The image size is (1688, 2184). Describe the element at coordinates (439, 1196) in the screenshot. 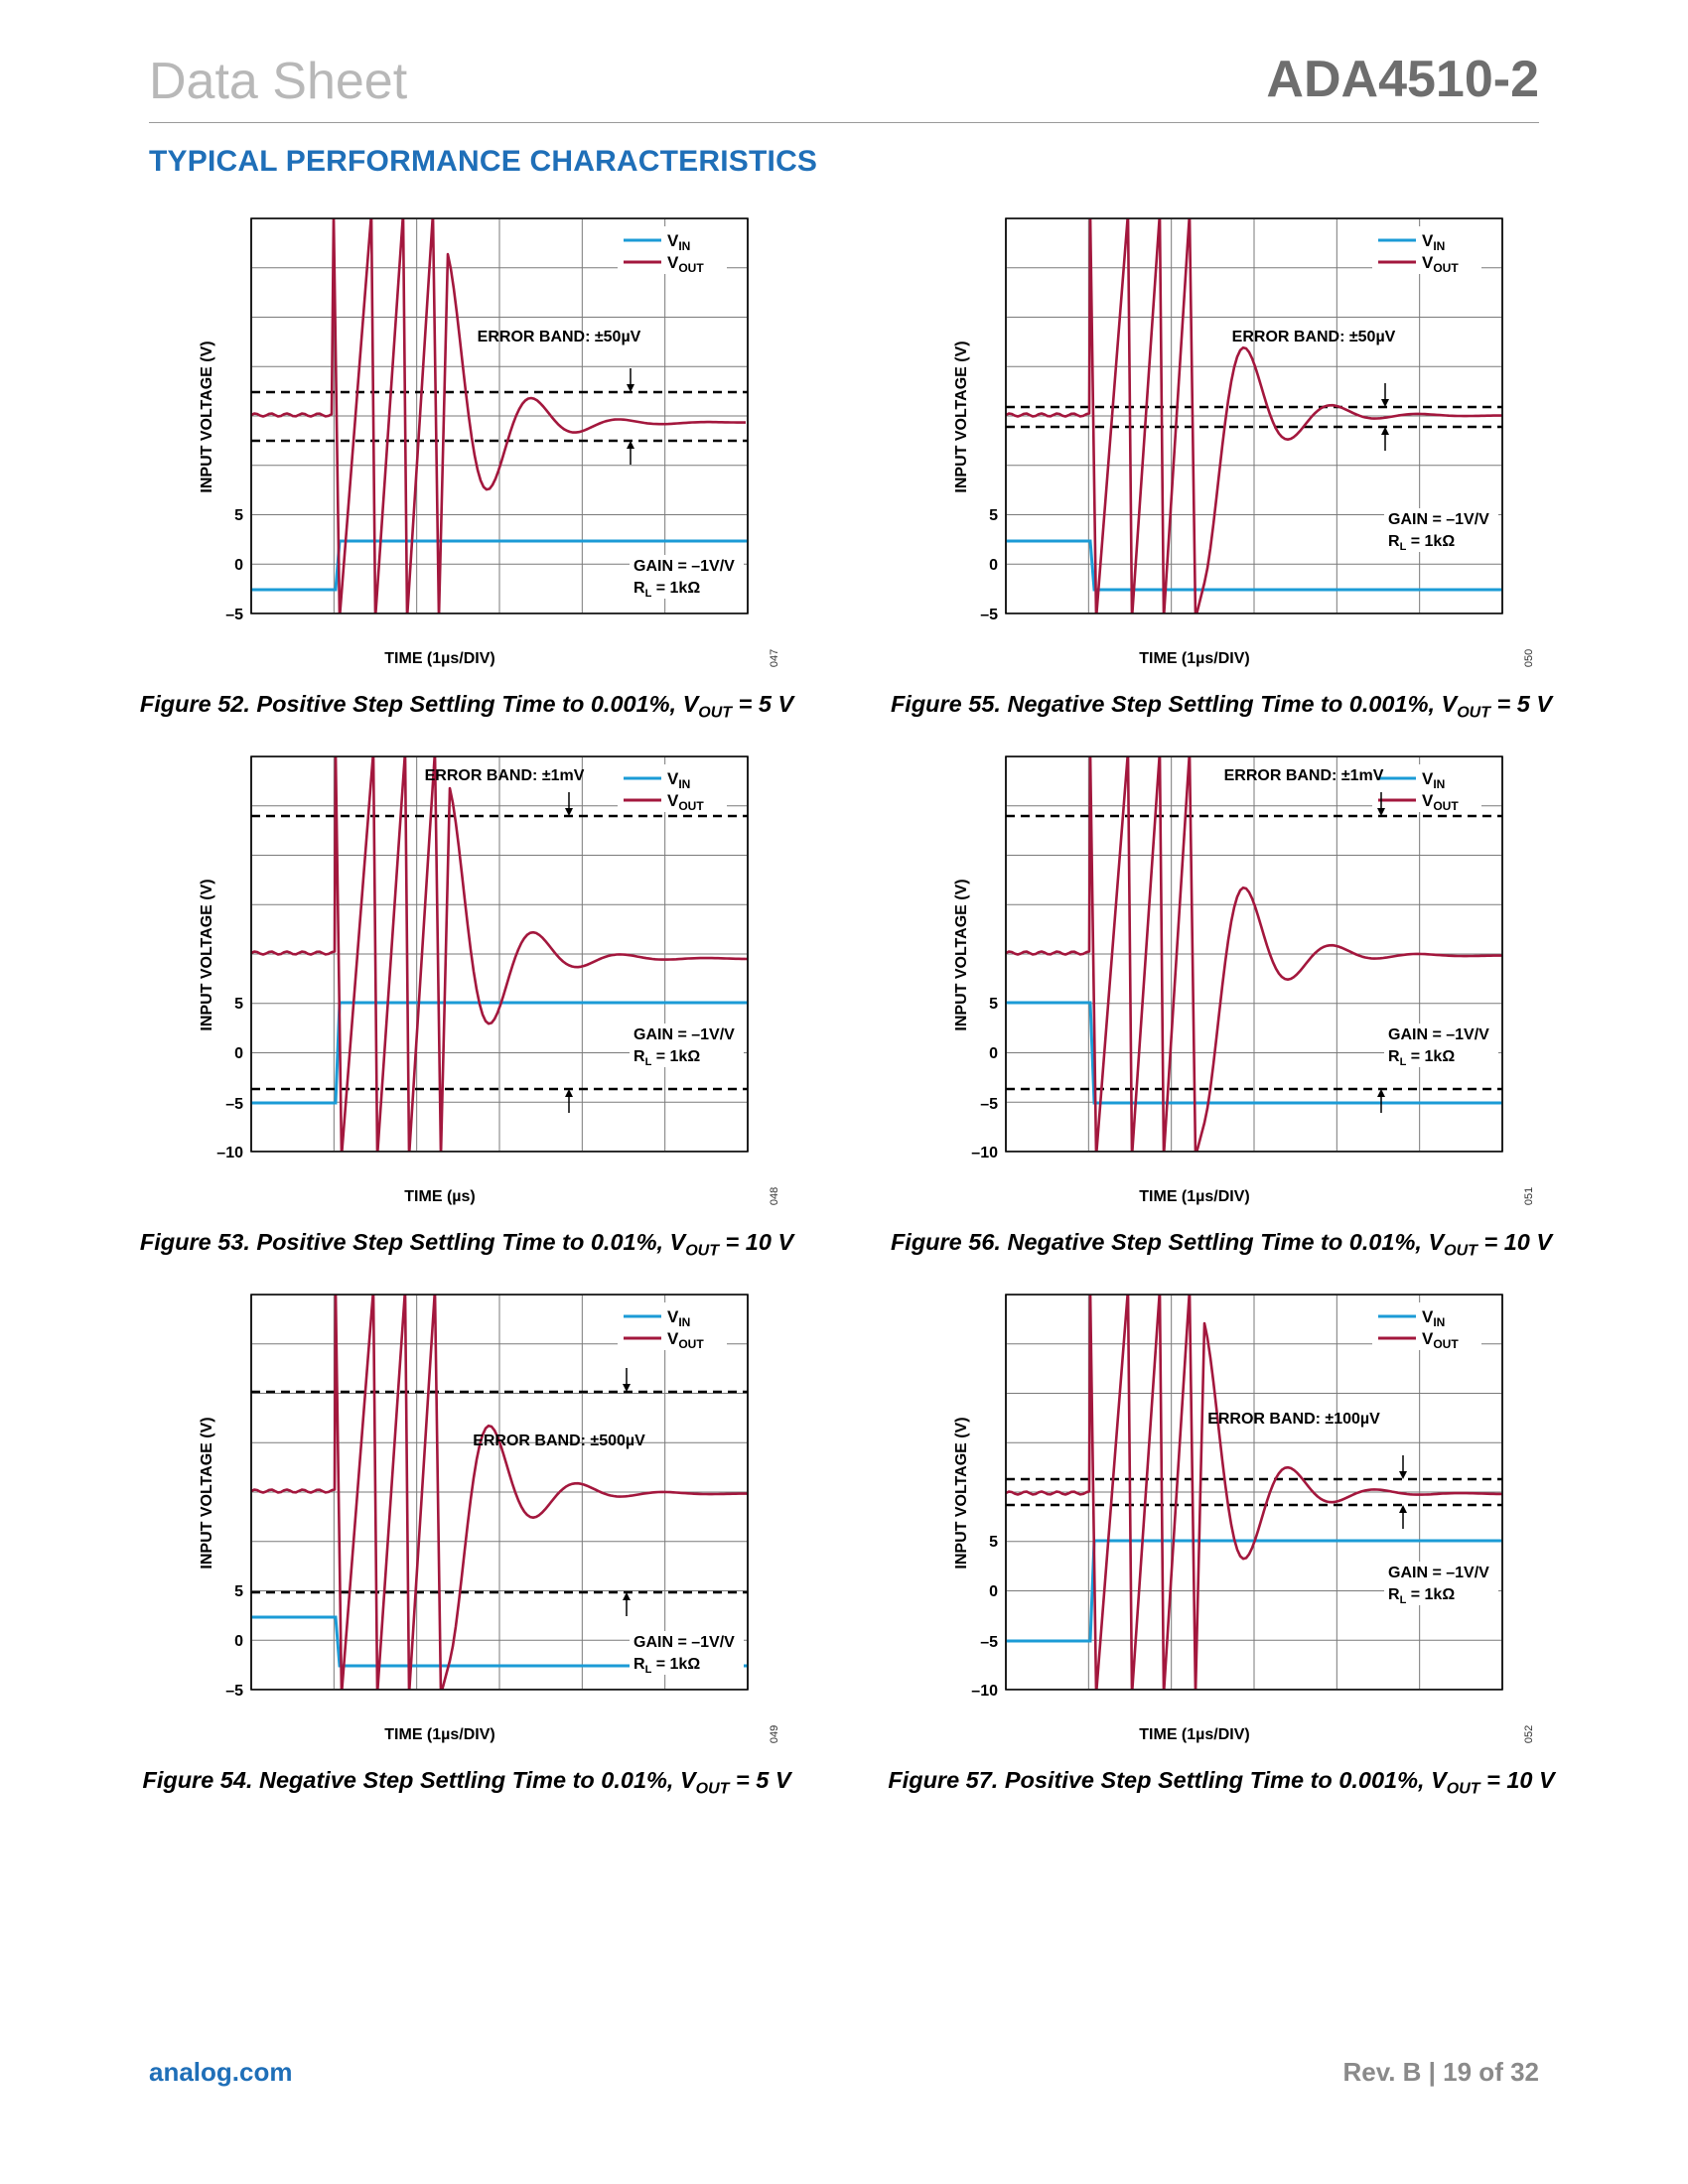

I see `x-axis-label: TIME (µs)` at that location.